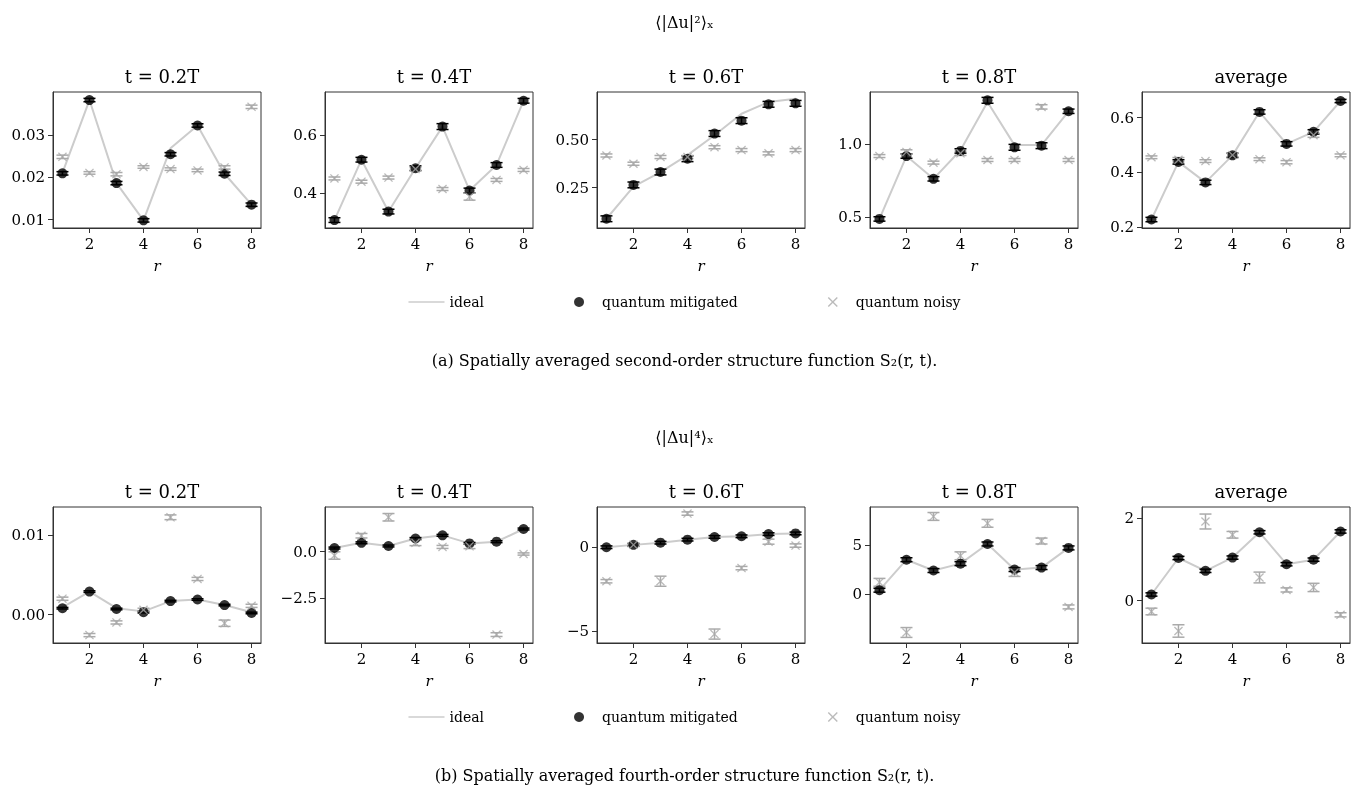 This screenshot has width=1369, height=796. Describe the element at coordinates (1129, 600) in the screenshot. I see `y-tick-label: 0` at that location.